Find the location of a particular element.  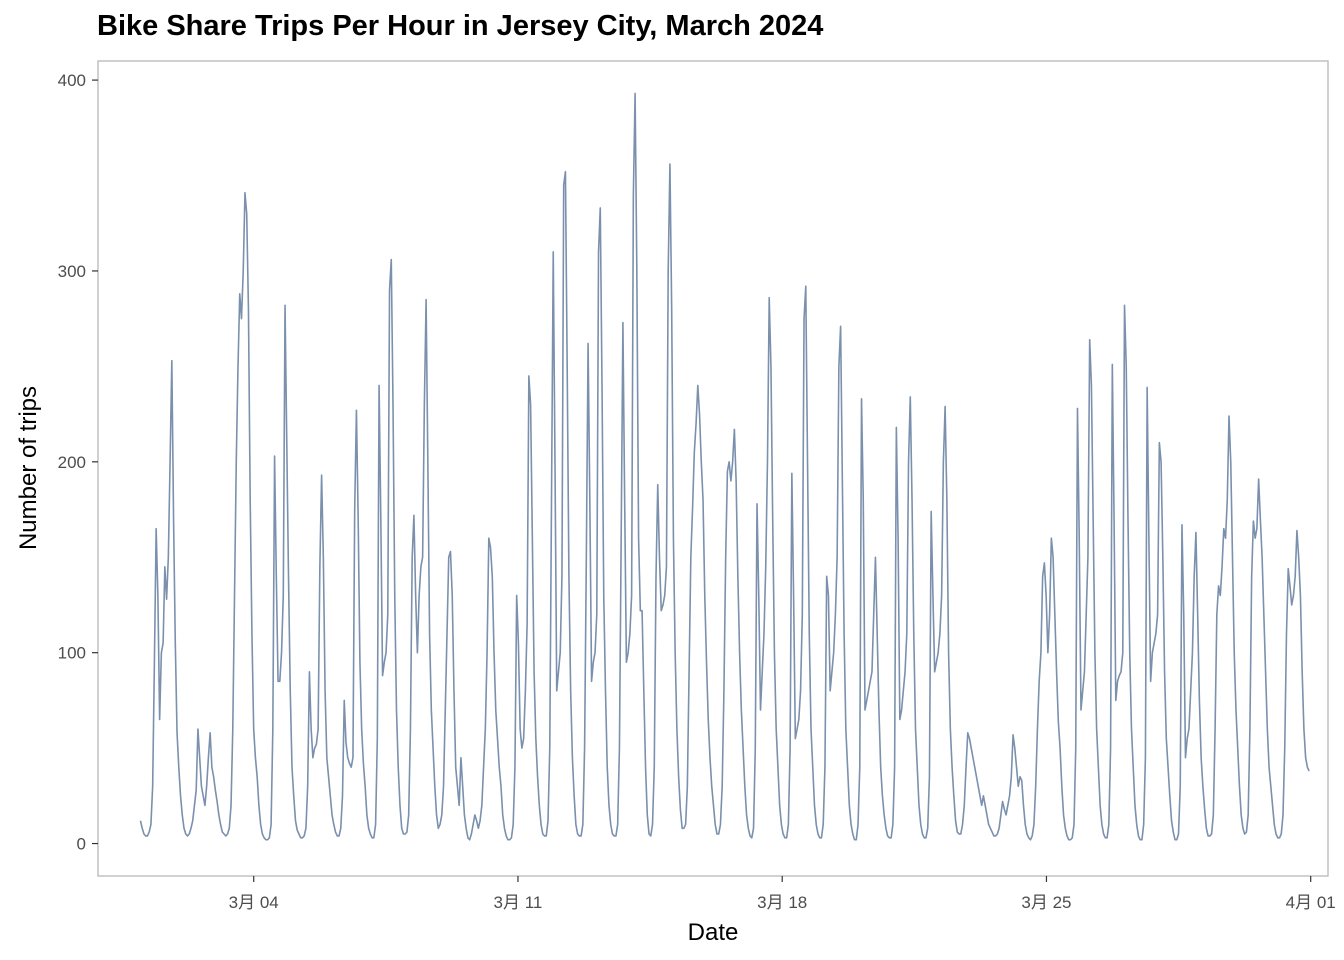

x-tick-label: 4月 01 is located at coordinates (1311, 902).